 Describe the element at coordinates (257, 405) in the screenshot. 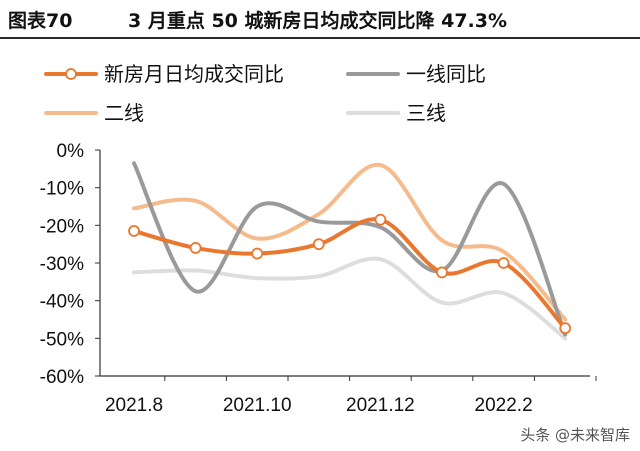

I see `x-tick-label: 2021.10` at that location.